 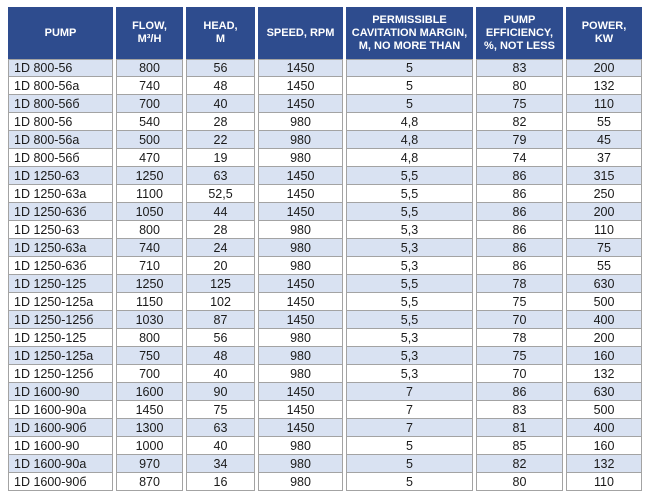 I want to click on value-cell: 78, so click(x=519, y=338).